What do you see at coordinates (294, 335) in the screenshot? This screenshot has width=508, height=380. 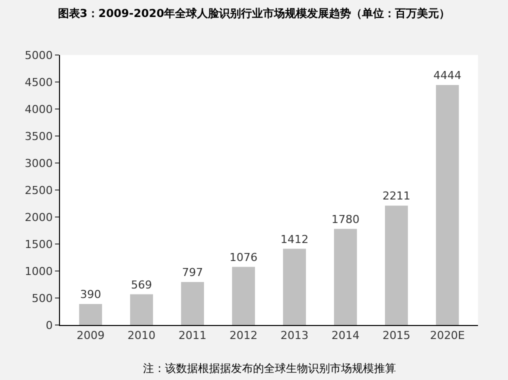 I see `x-tick-label: 2013` at bounding box center [294, 335].